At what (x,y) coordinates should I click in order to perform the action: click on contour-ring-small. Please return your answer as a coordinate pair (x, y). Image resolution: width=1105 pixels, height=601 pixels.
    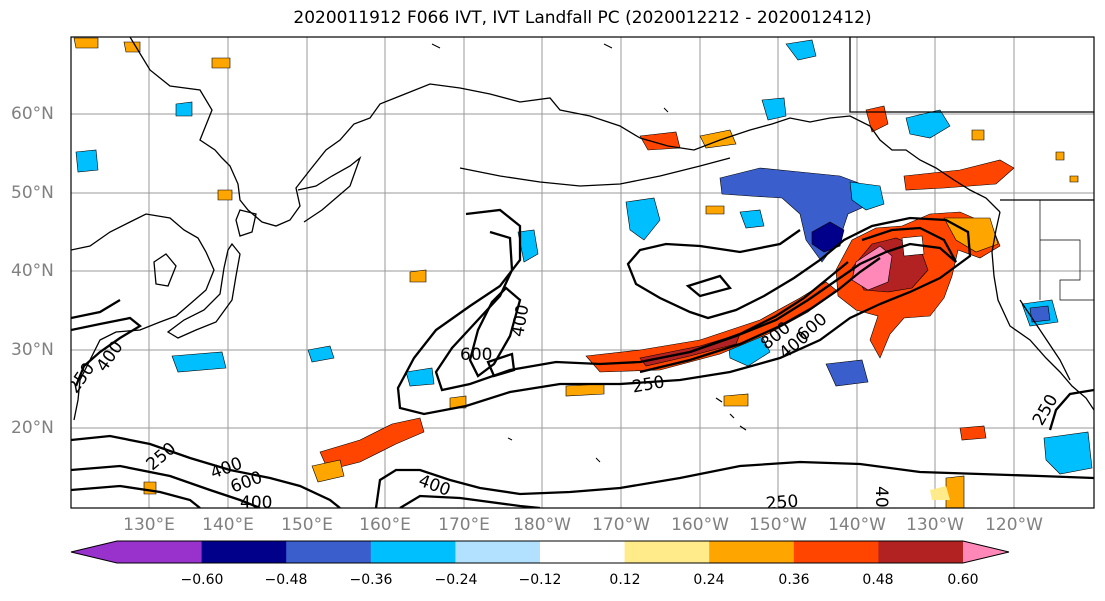
    Looking at the image, I should click on (709, 286).